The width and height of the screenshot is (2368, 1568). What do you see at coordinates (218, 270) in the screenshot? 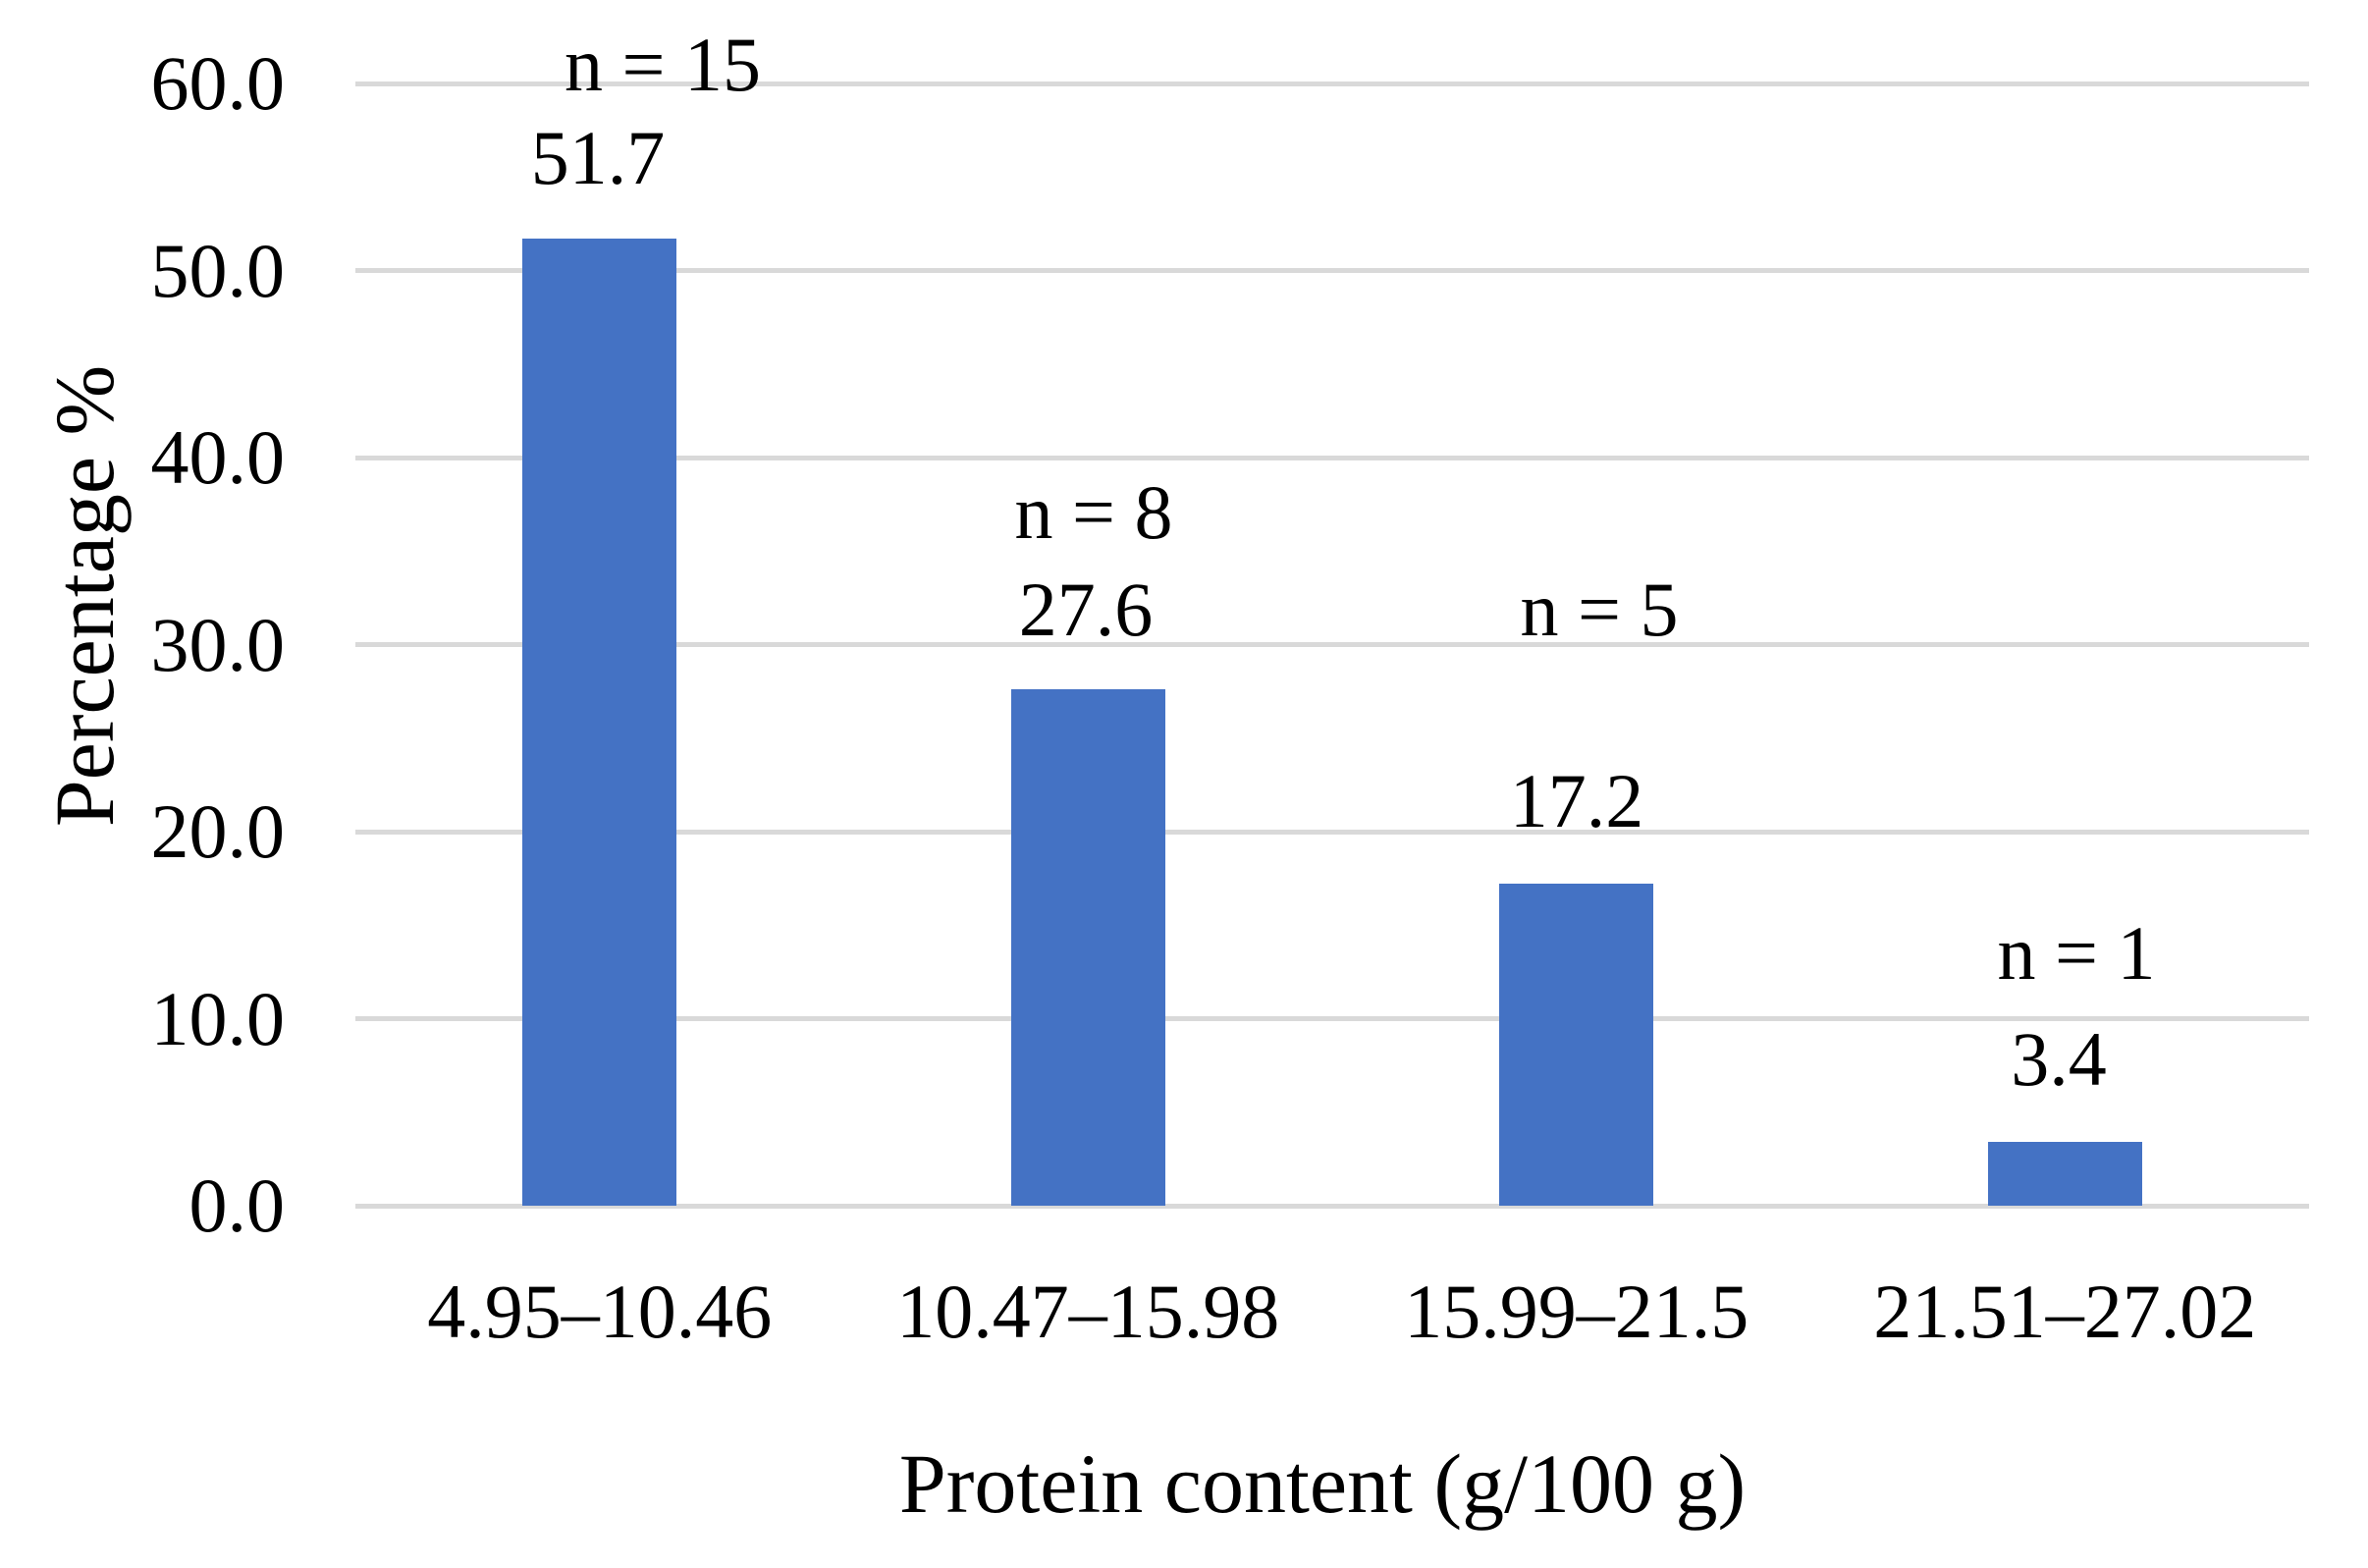
I see `y-tick-label: 50.0` at bounding box center [218, 270].